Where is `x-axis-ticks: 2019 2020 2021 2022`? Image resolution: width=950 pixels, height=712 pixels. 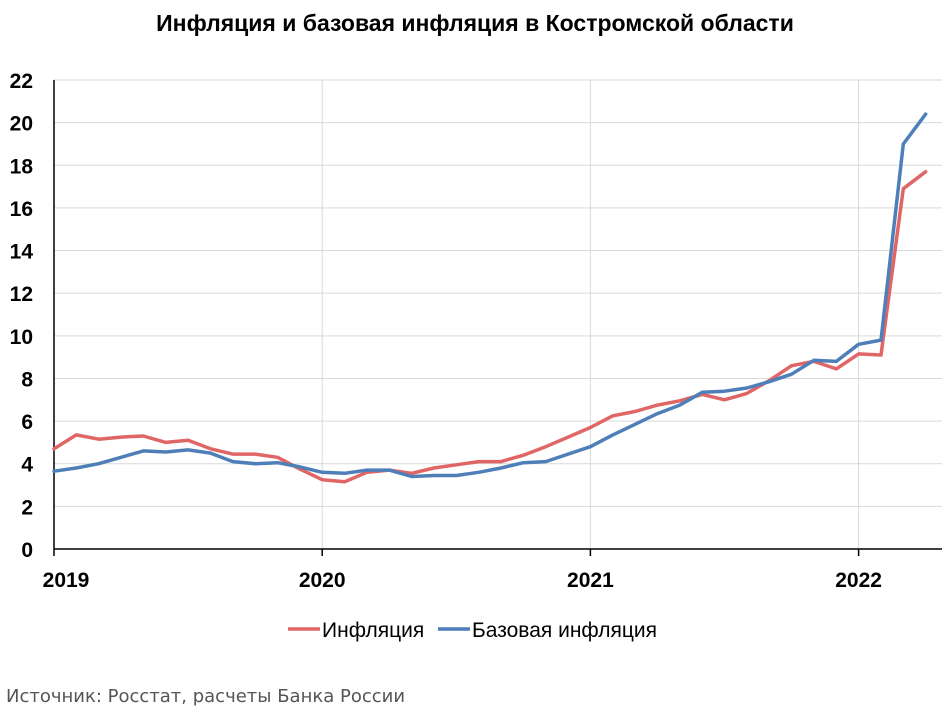 x-axis-ticks: 2019 2020 2021 2022 is located at coordinates (462, 570).